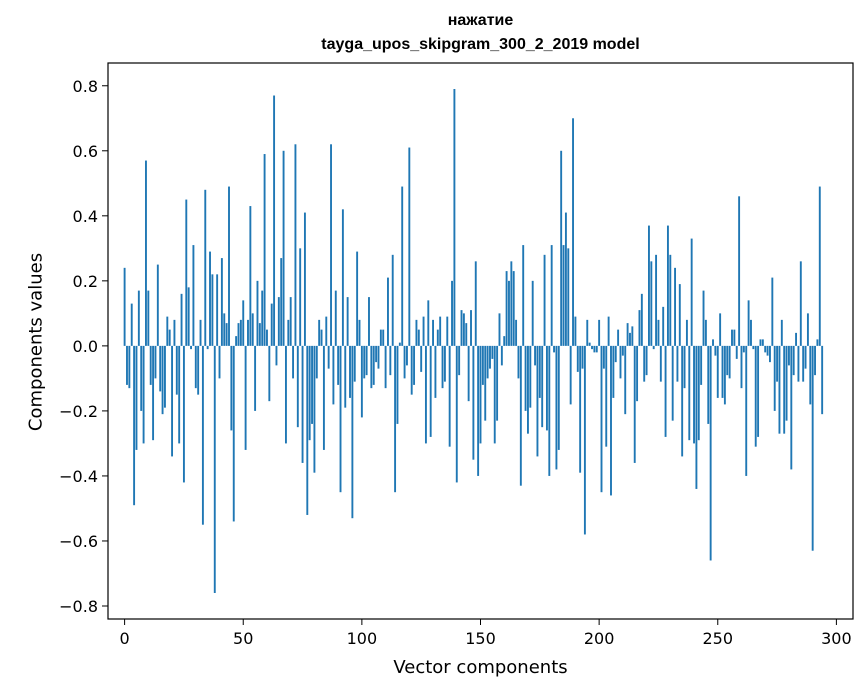 This screenshot has width=867, height=696. What do you see at coordinates (362, 638) in the screenshot?
I see `x-tick-label: 100` at bounding box center [362, 638].